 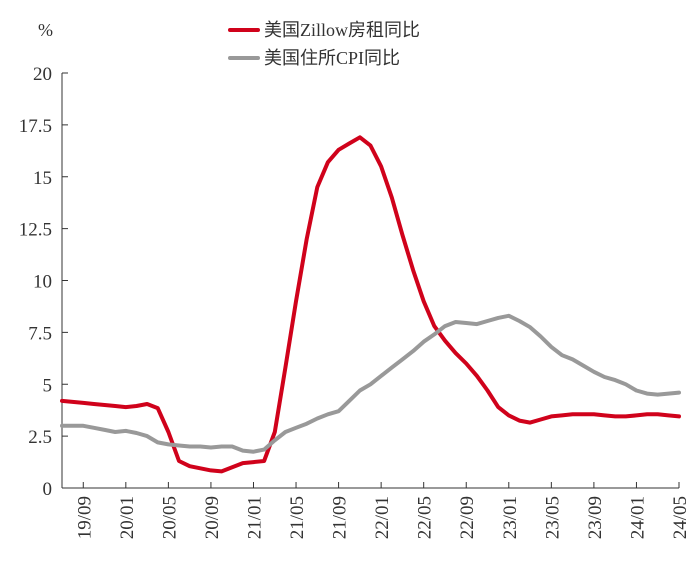 What do you see at coordinates (40, 333) in the screenshot?
I see `y-tick-label: 7.5` at bounding box center [40, 333].